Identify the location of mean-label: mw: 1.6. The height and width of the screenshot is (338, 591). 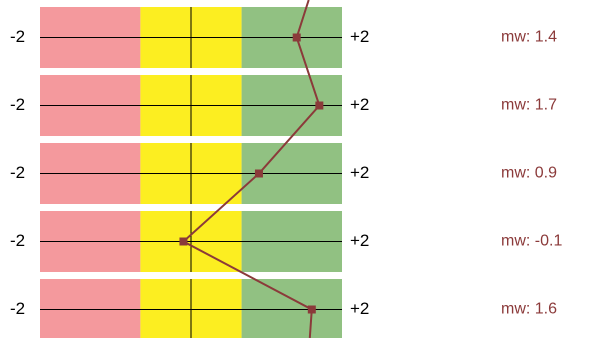
(529, 309).